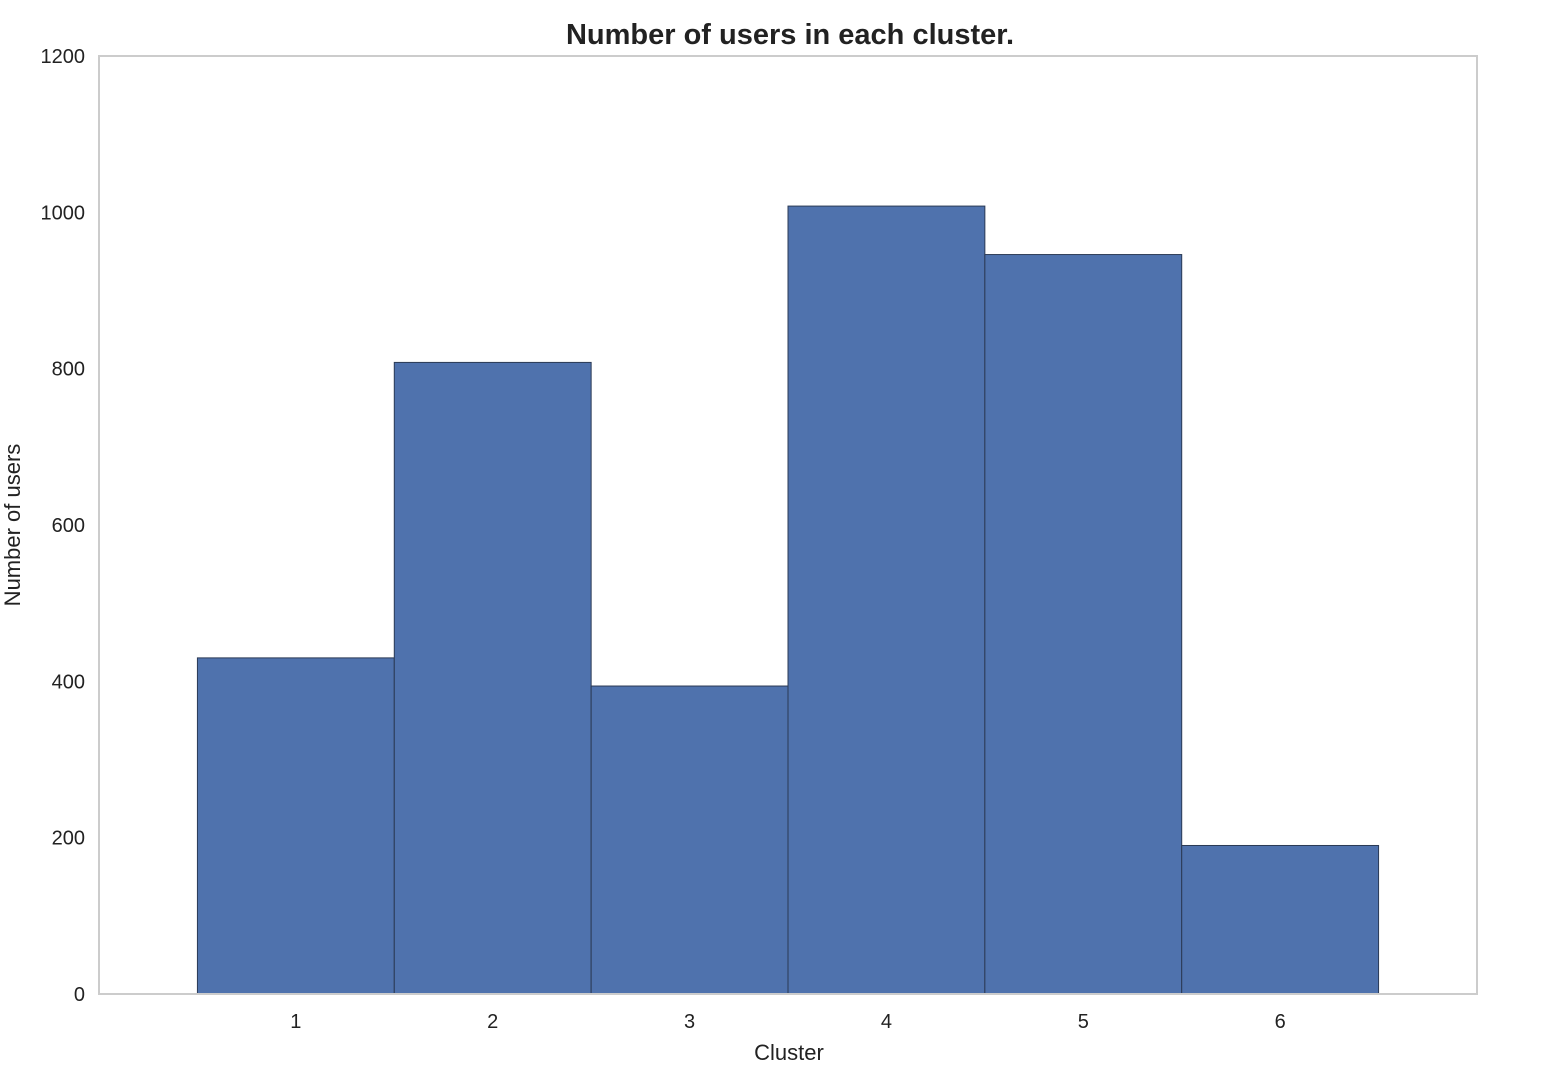  What do you see at coordinates (886, 1022) in the screenshot?
I see `x-tick-label: 4` at bounding box center [886, 1022].